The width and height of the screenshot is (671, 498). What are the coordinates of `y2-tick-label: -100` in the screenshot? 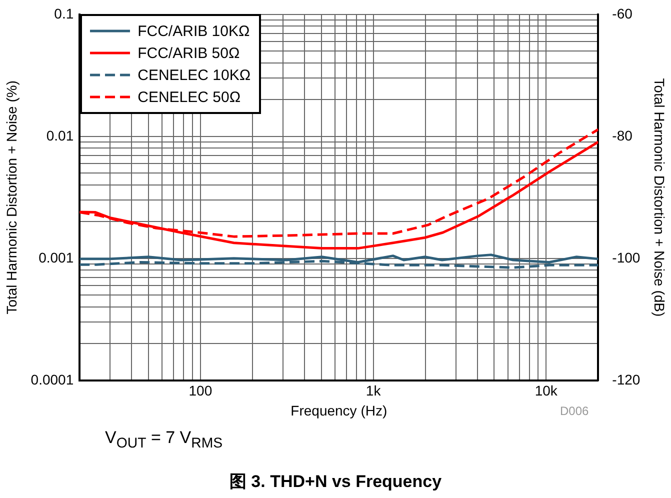 It's located at (626, 257).